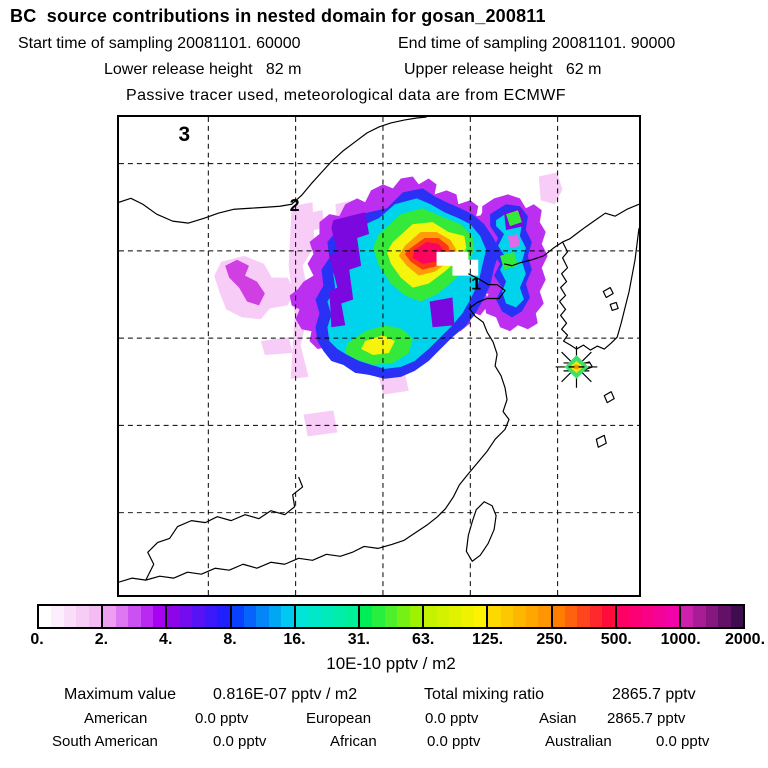  I want to click on contour-magenta-cell, so click(514, 241).